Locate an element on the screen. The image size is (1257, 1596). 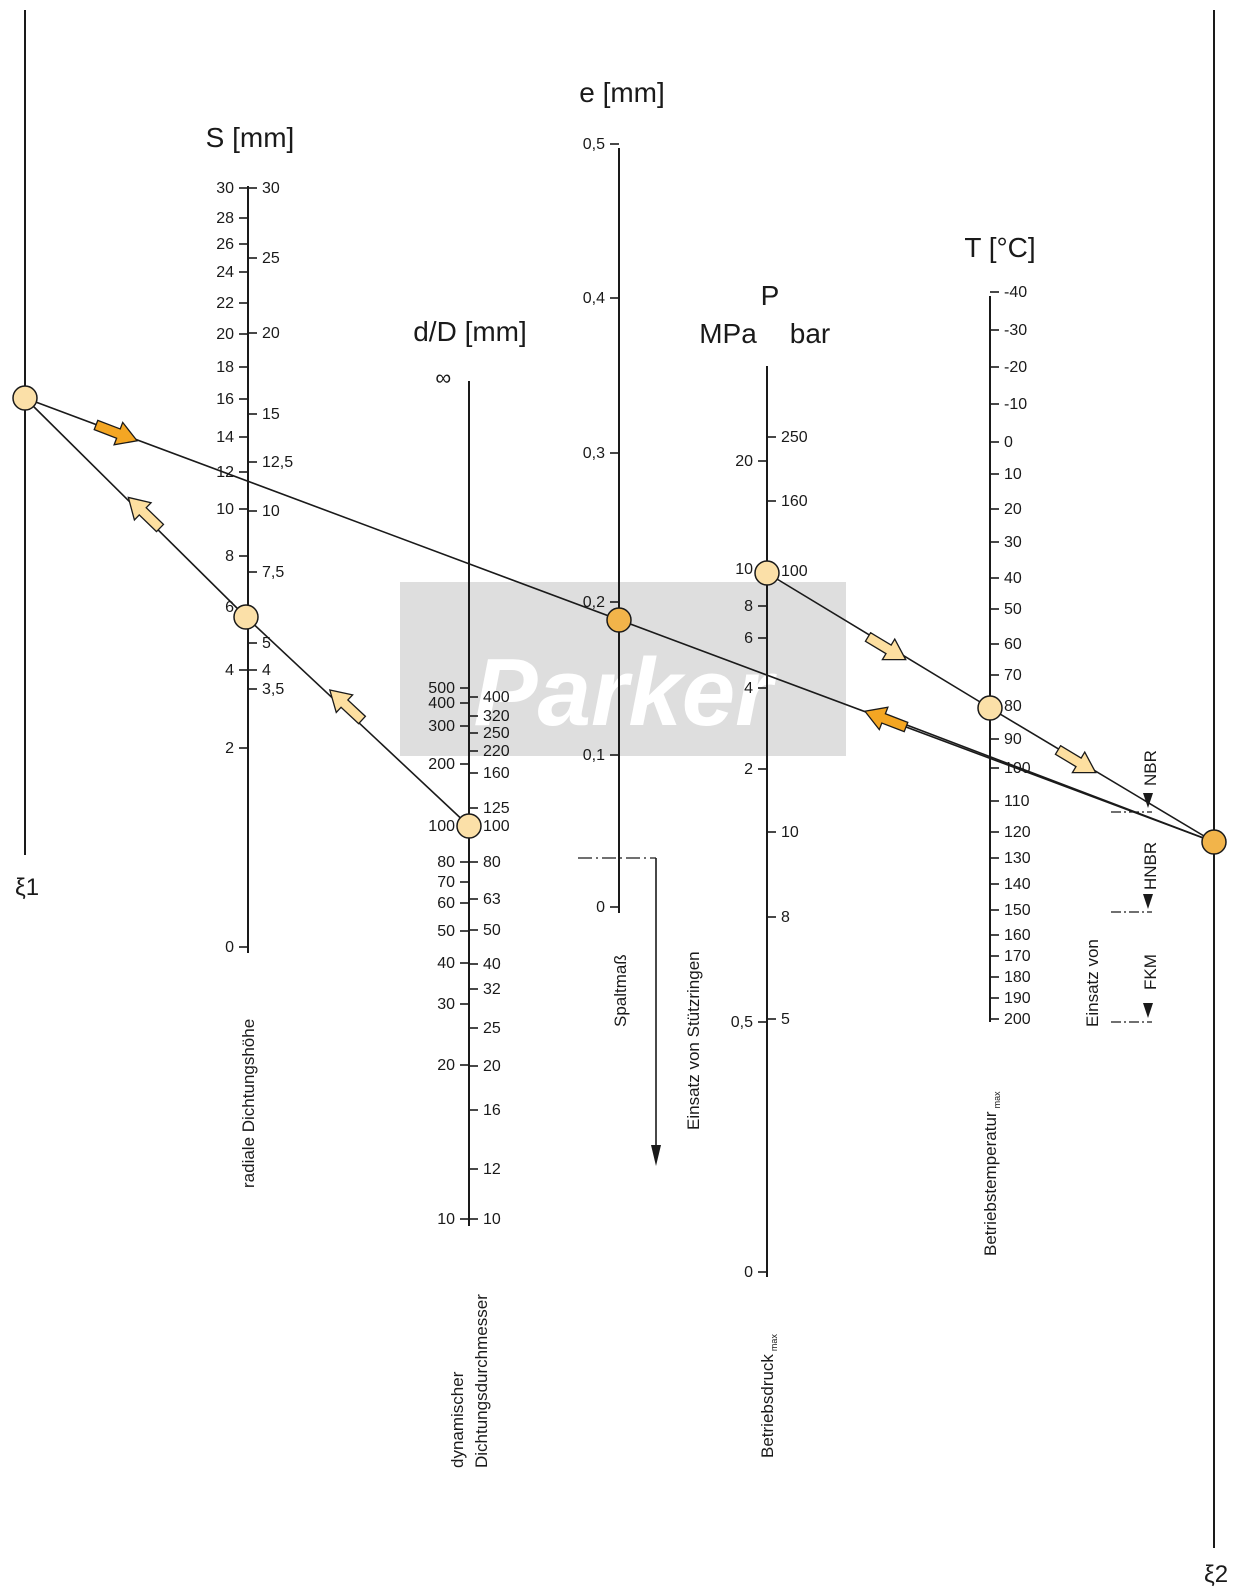
d-axis-right-tick-label: 160 is located at coordinates (496, 773).